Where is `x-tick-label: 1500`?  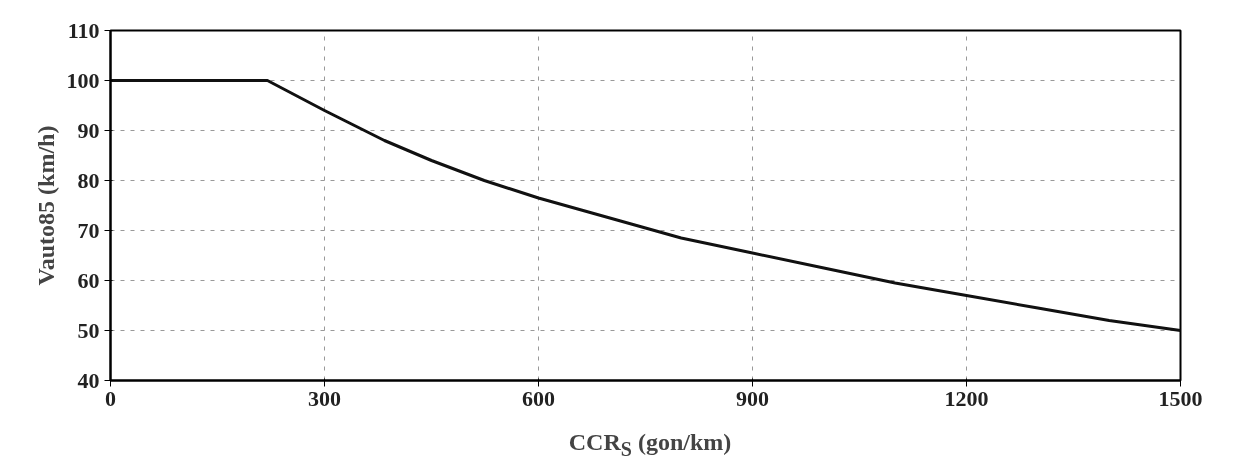 x-tick-label: 1500 is located at coordinates (1180, 398).